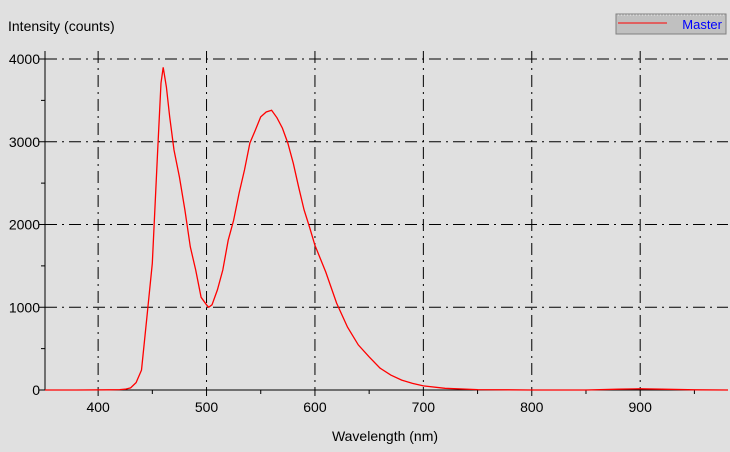 This screenshot has height=452, width=730. I want to click on x-tick-label: 400, so click(98, 407).